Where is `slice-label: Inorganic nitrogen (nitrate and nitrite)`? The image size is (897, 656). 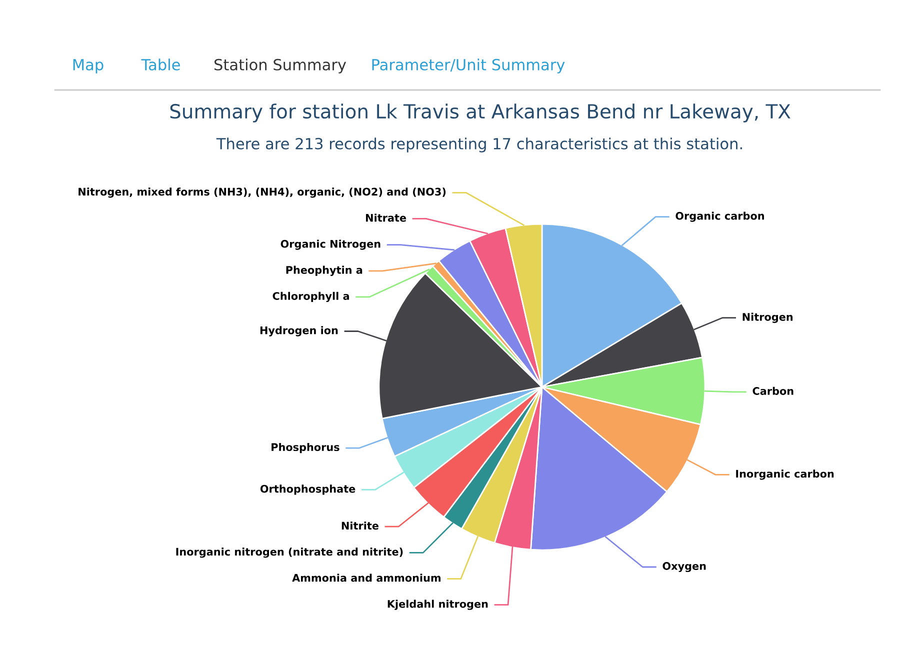
slice-label: Inorganic nitrogen (nitrate and nitrite) is located at coordinates (289, 553).